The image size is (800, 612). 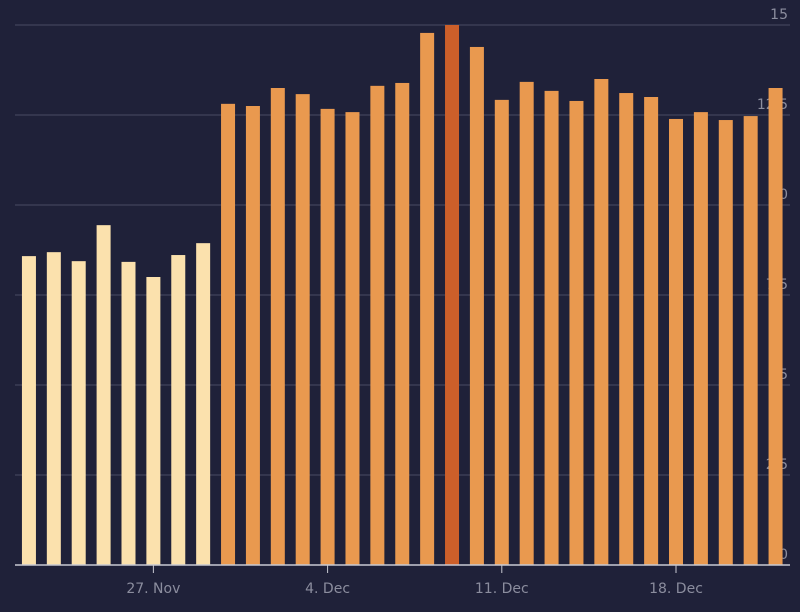 What do you see at coordinates (502, 589) in the screenshot?
I see `x-tick-label: 11. Dec` at bounding box center [502, 589].